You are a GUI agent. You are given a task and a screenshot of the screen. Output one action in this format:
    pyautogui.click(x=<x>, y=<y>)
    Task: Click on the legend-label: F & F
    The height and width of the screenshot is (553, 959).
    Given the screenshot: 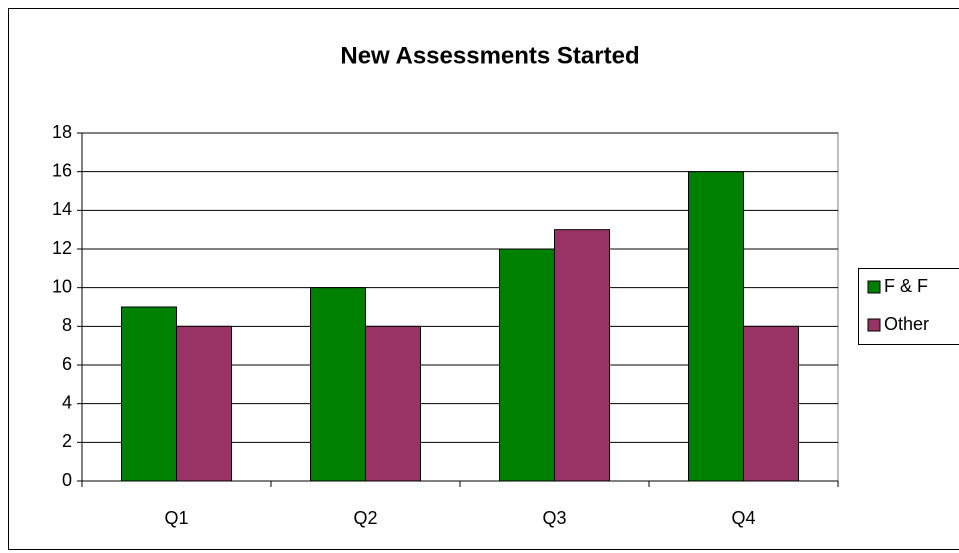 What is the action you would take?
    pyautogui.click(x=906, y=286)
    